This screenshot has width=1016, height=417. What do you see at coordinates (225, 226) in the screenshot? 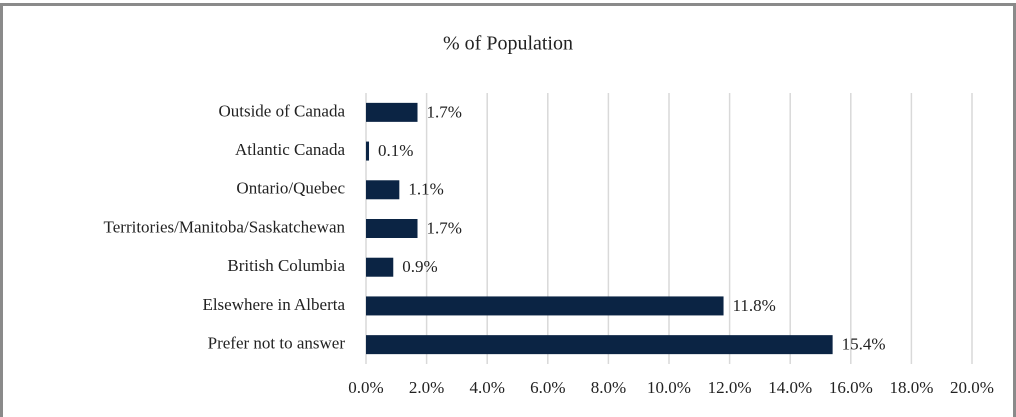
I see `y-tick-label: Territories/Manitoba/Saskatchewan` at bounding box center [225, 226].